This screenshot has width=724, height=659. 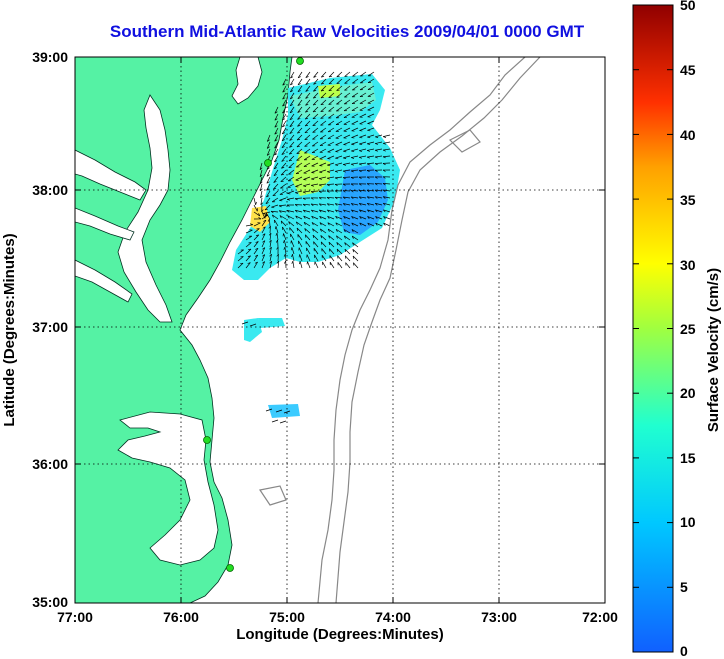 I want to click on lat-tick-label: 38:00, so click(x=50, y=190).